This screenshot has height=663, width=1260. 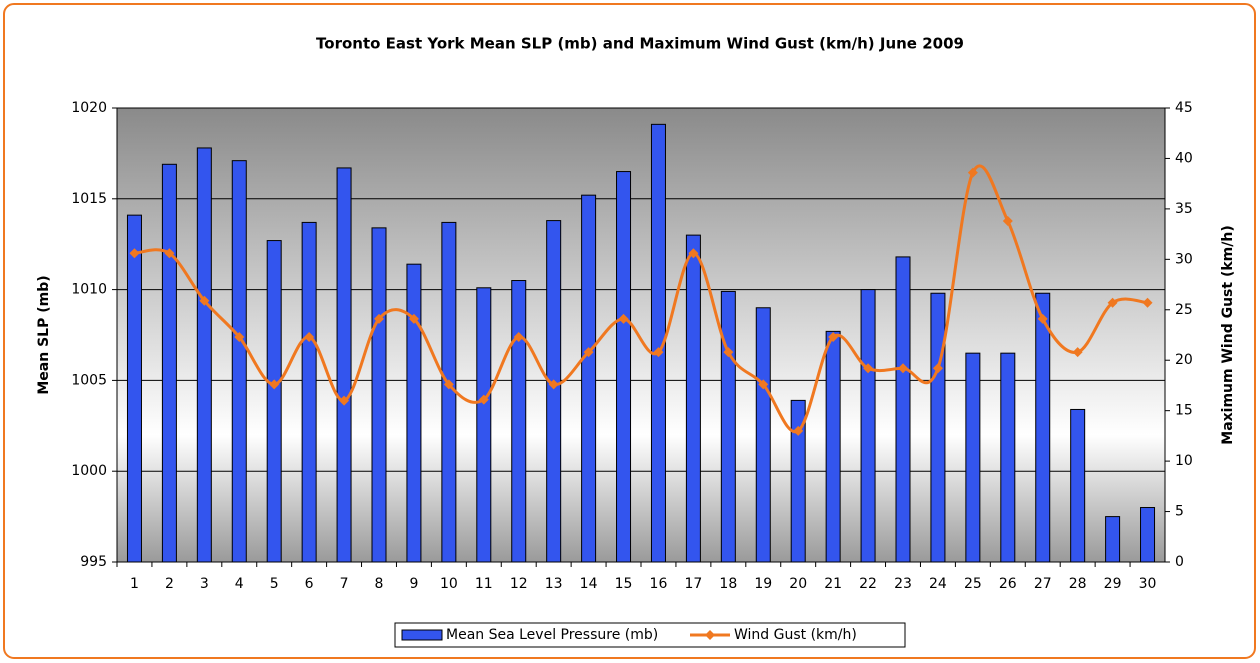 What do you see at coordinates (973, 584) in the screenshot?
I see `x-tick-label: 25` at bounding box center [973, 584].